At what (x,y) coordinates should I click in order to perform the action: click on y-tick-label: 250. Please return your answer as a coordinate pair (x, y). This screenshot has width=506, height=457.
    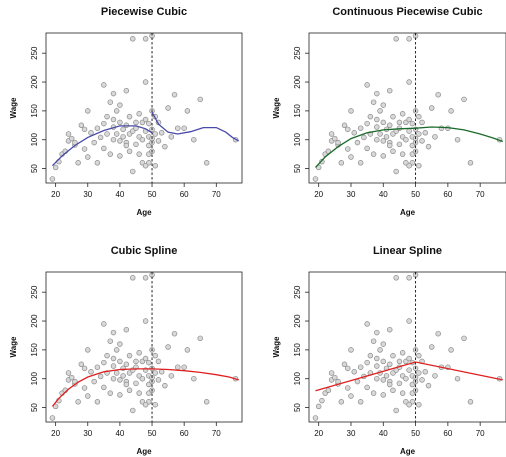
    Looking at the image, I should click on (297, 53).